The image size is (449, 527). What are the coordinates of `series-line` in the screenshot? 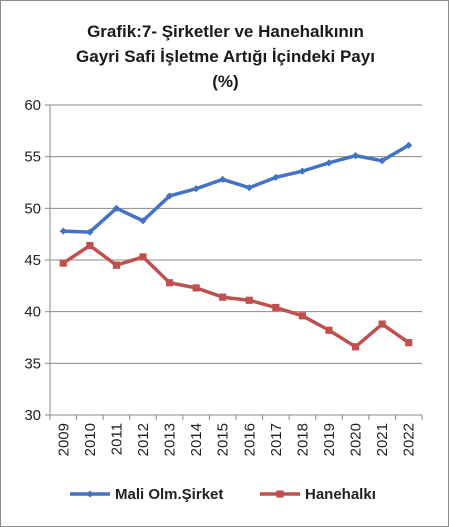 It's located at (236, 188).